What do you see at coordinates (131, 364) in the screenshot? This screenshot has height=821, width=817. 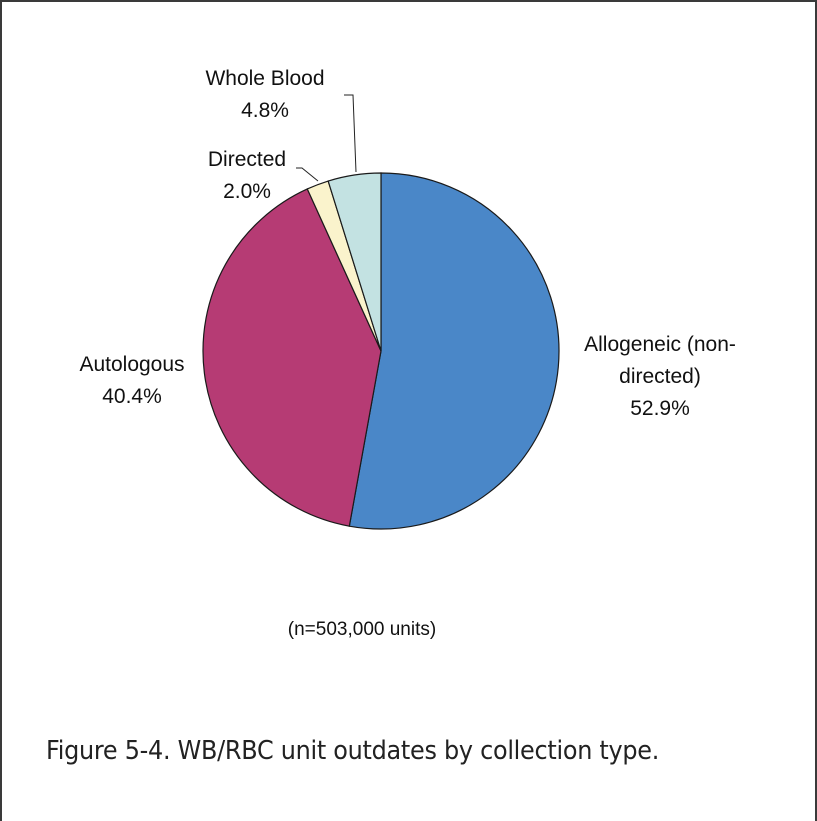 I see `label-autologous: Autologous` at bounding box center [131, 364].